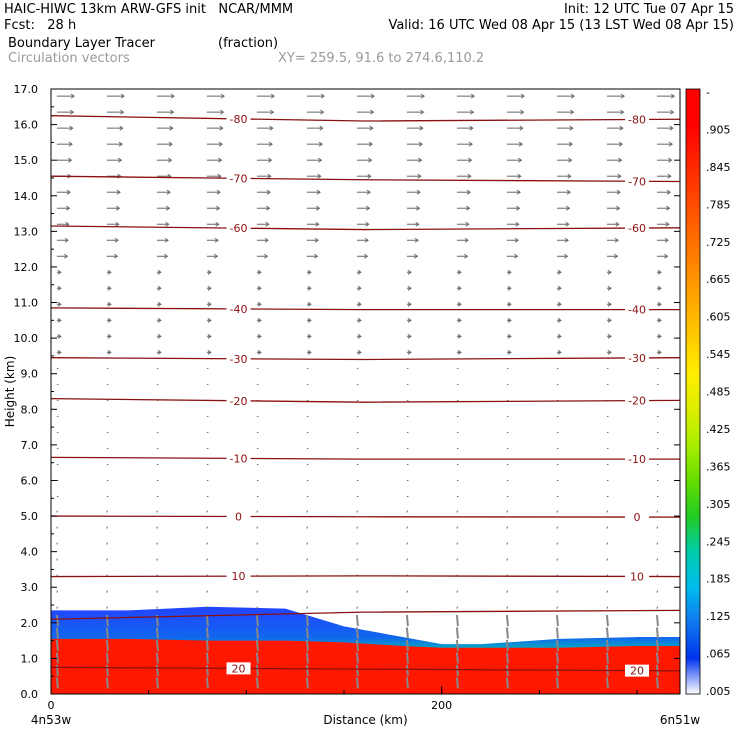 Image resolution: width=740 pixels, height=740 pixels. Describe the element at coordinates (718, 354) in the screenshot. I see `colorbar-label: .545` at that location.